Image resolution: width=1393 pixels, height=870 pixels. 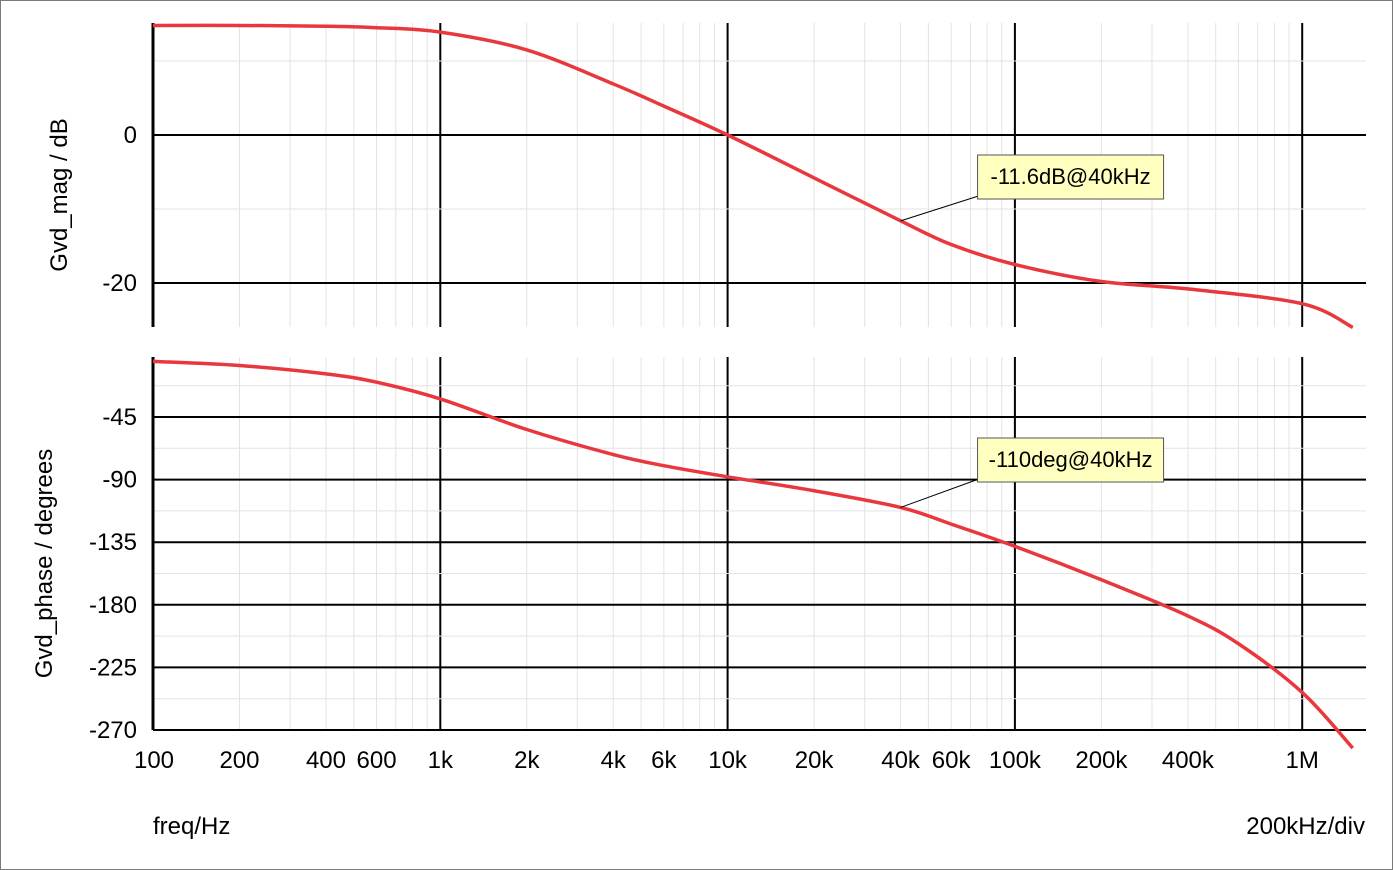 What do you see at coordinates (326, 760) in the screenshot?
I see `x-tick-label: 400` at bounding box center [326, 760].